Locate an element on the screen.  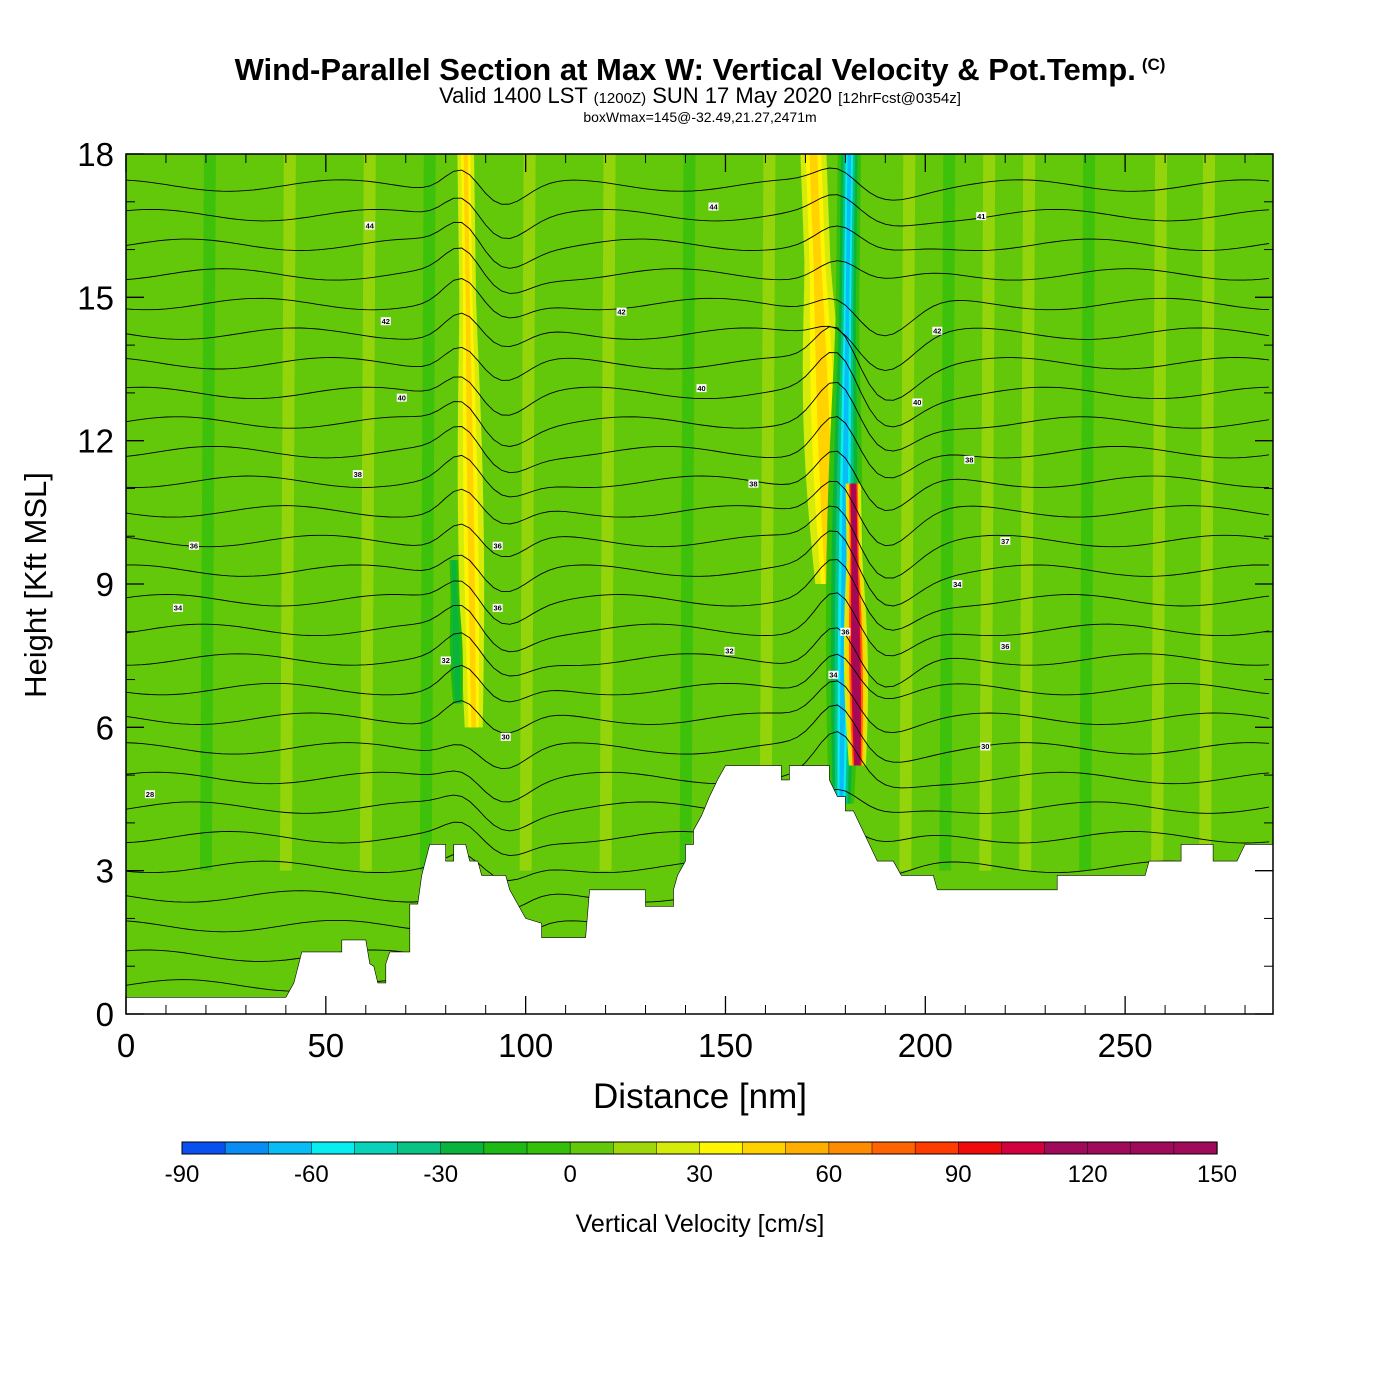
colorbar-tick-label: 90 is located at coordinates (958, 1174).